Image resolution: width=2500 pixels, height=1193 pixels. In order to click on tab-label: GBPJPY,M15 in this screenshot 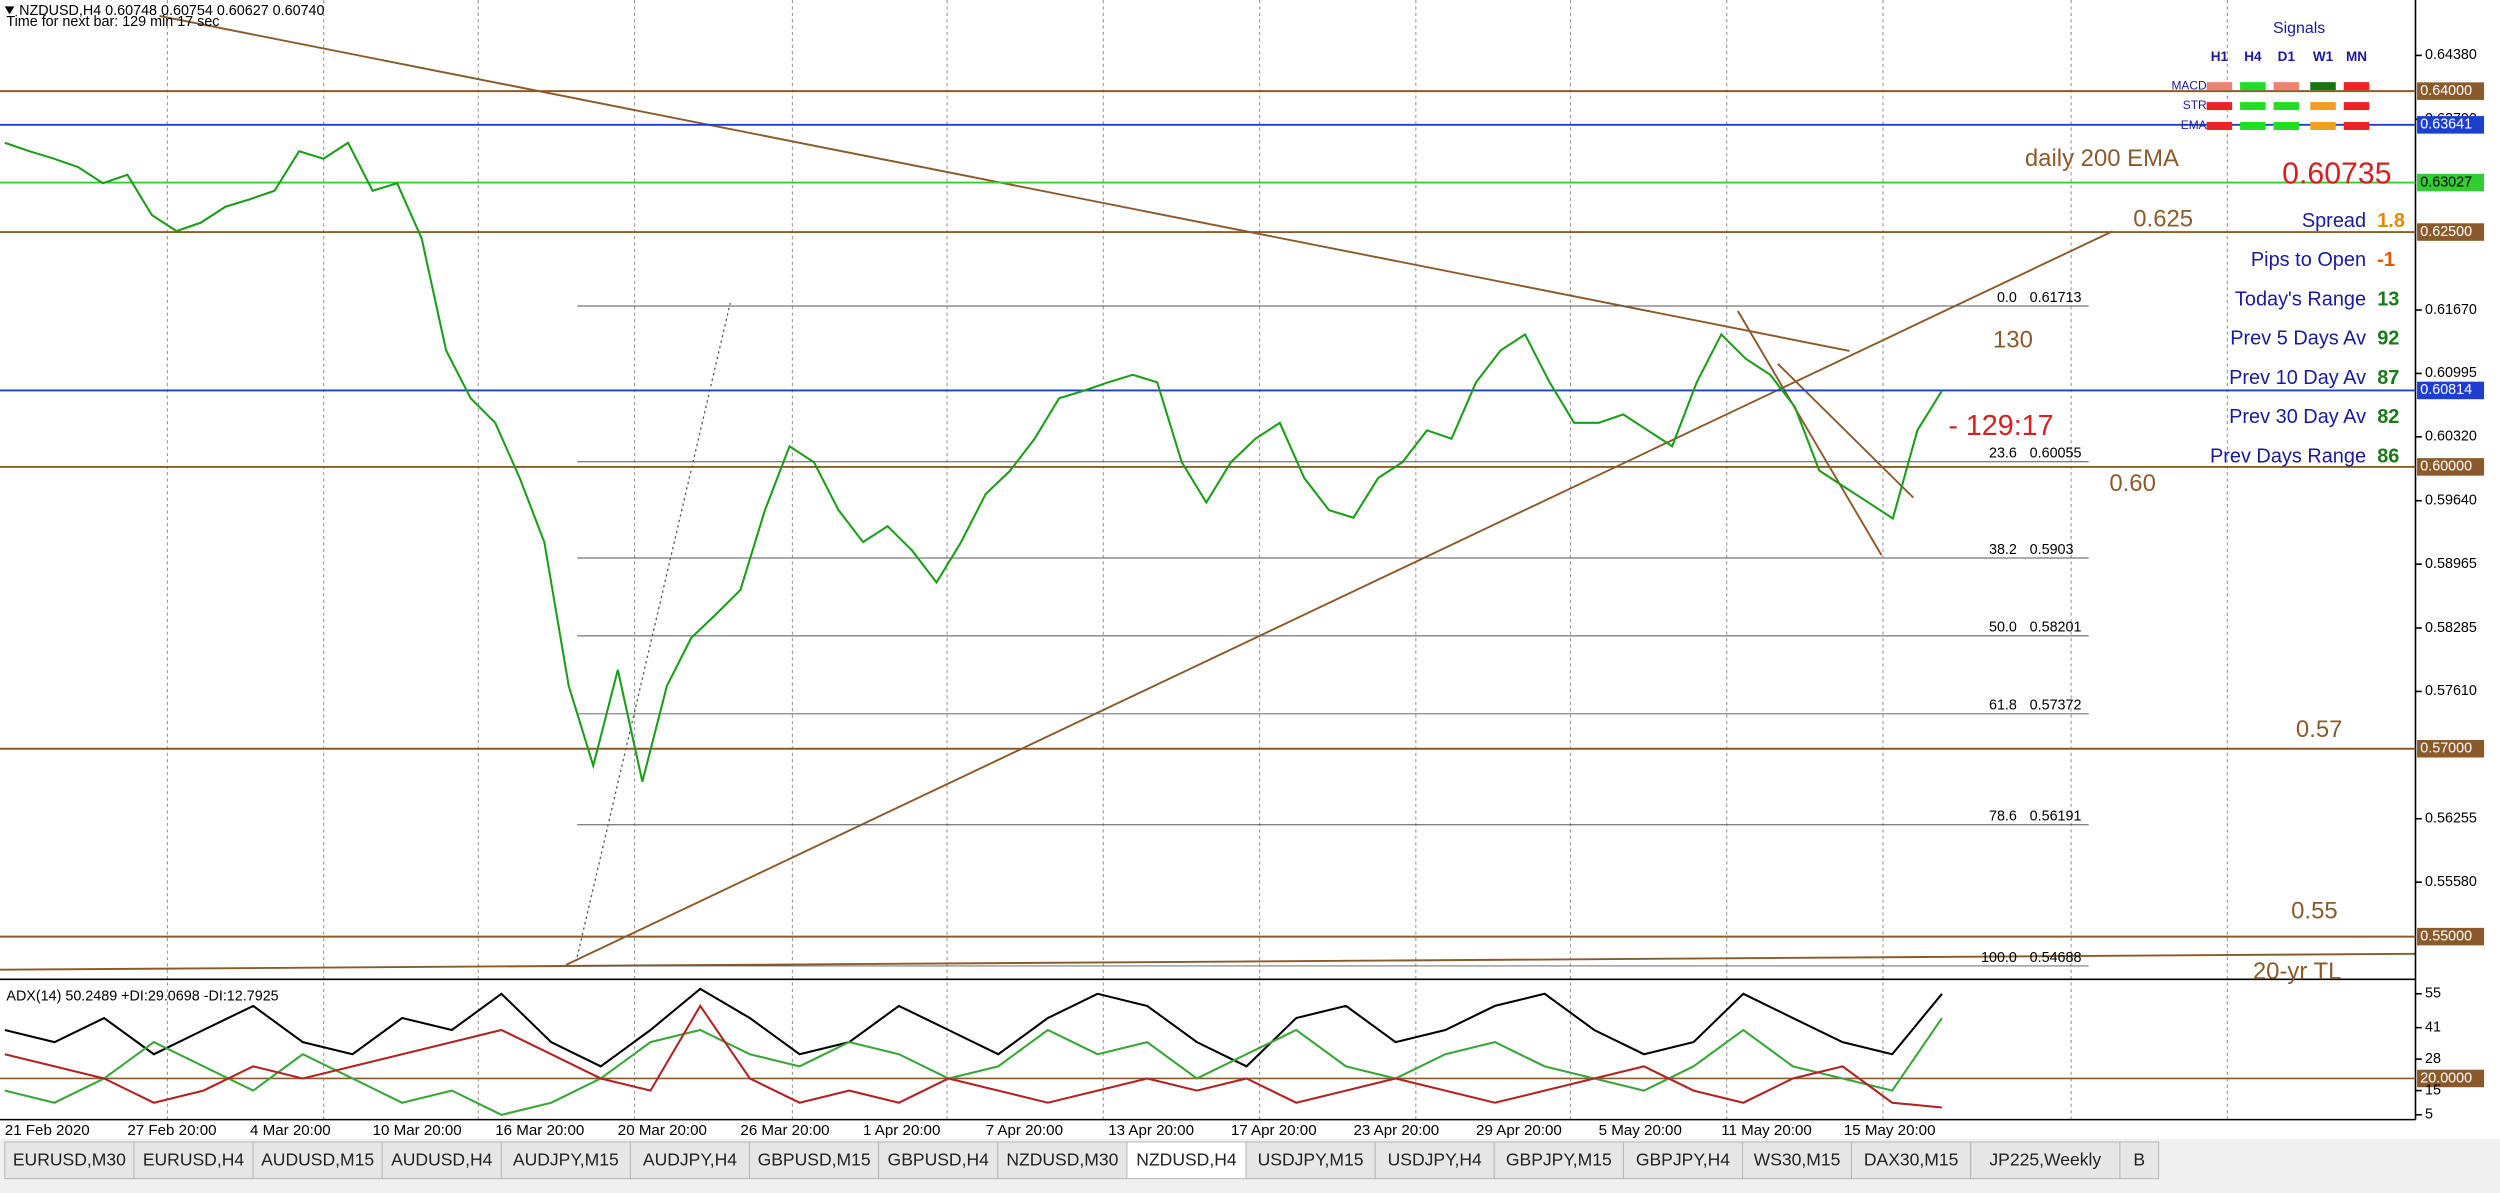, I will do `click(1559, 1160)`.